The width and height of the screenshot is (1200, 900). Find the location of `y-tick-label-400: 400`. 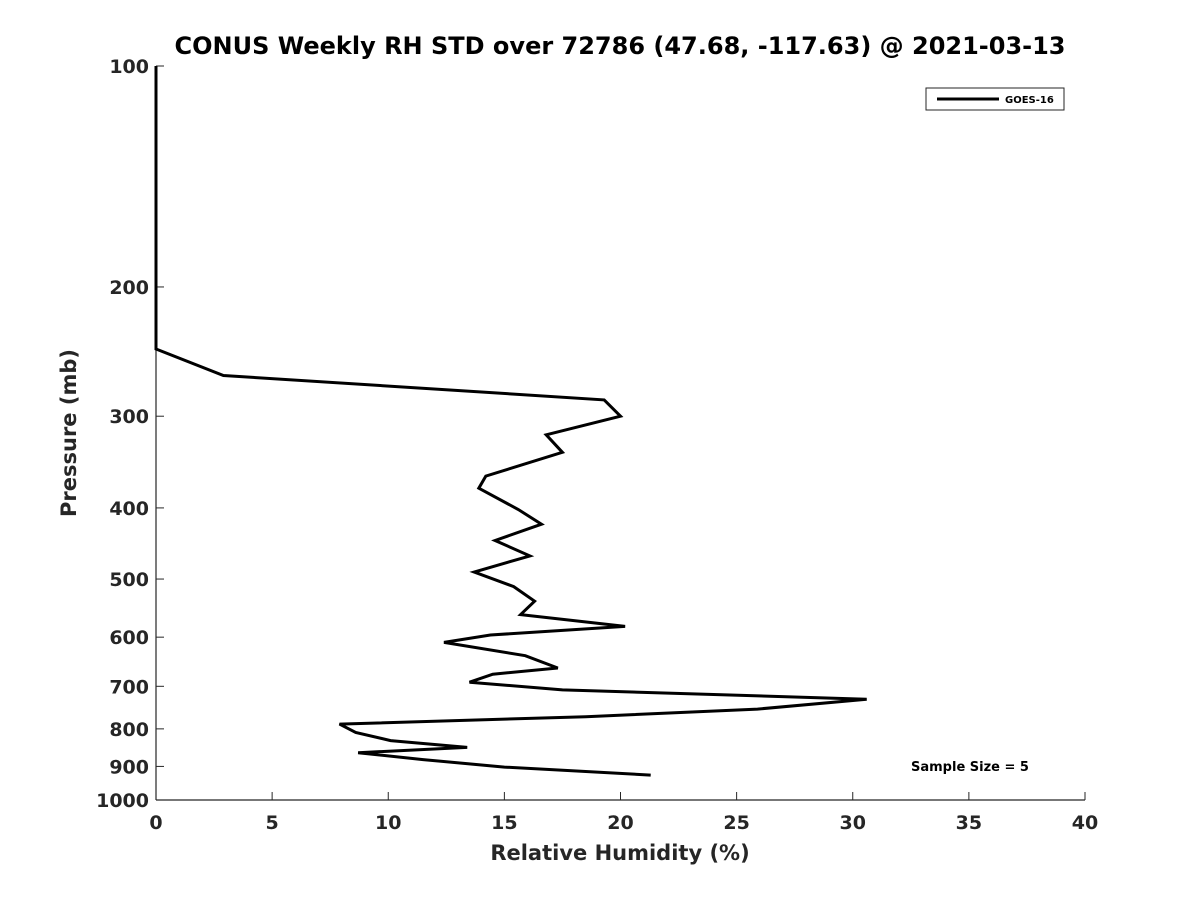

y-tick-label-400: 400 is located at coordinates (129, 509).